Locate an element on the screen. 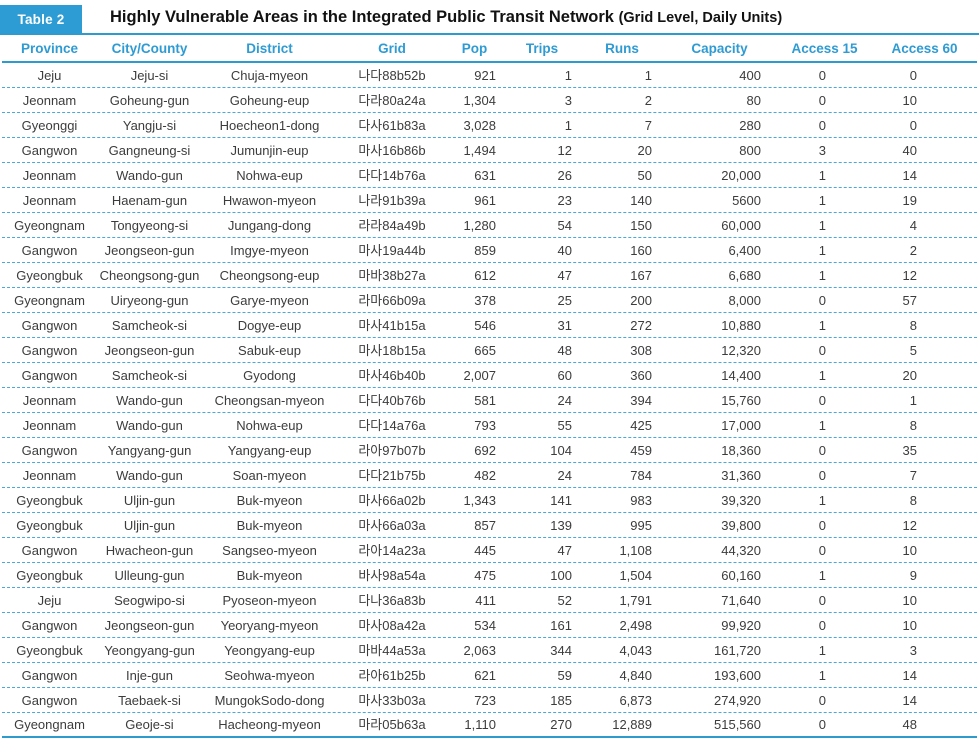 The image size is (979, 753). cell-trips: 24 is located at coordinates (564, 475).